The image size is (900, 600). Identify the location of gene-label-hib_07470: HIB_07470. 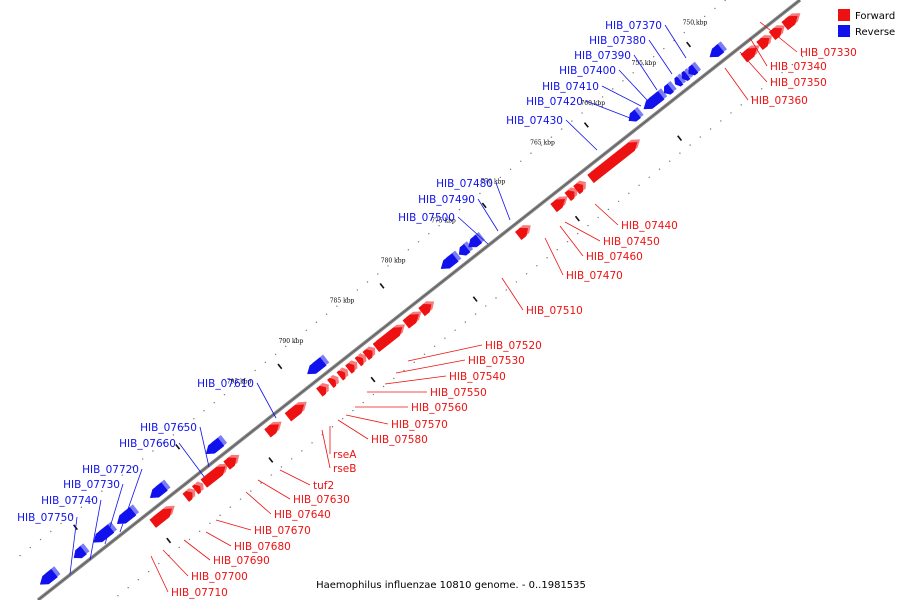
(594, 276).